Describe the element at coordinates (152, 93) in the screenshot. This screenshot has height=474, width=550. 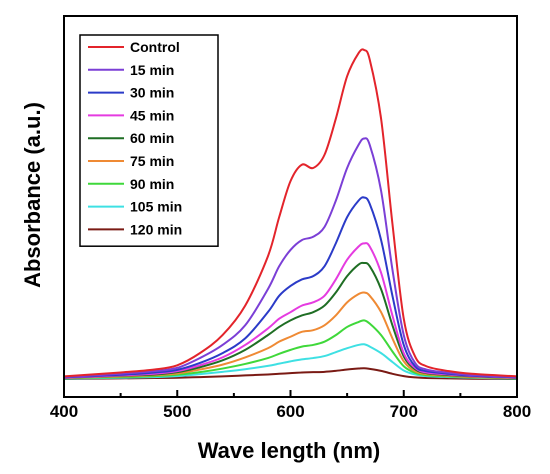
I see `legend-label: 30 min` at that location.